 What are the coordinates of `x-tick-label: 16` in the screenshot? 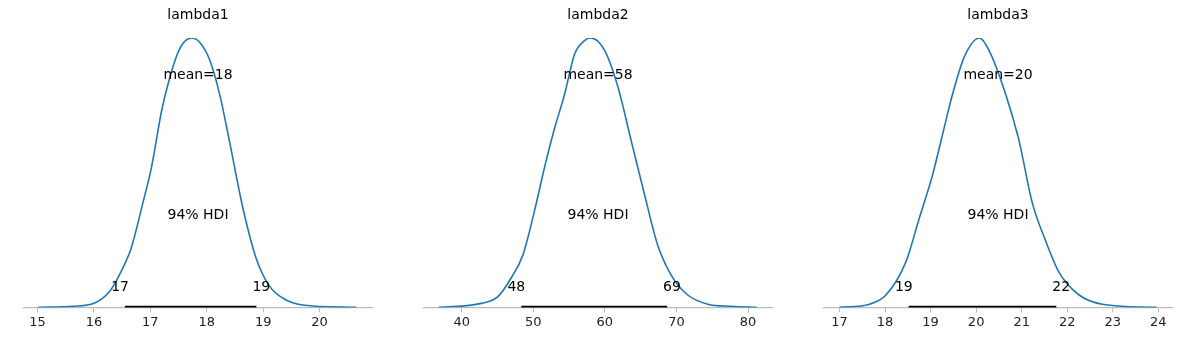 It's located at (94, 321).